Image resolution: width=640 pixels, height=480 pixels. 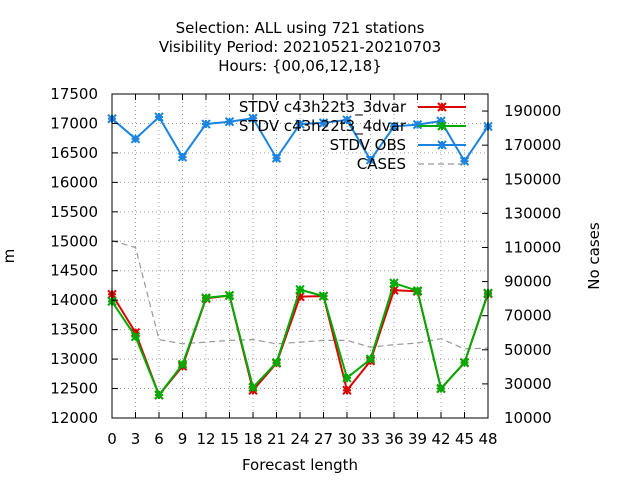 What do you see at coordinates (300, 66) in the screenshot?
I see `title-line-3: Hours: {00,06,12,18}` at bounding box center [300, 66].